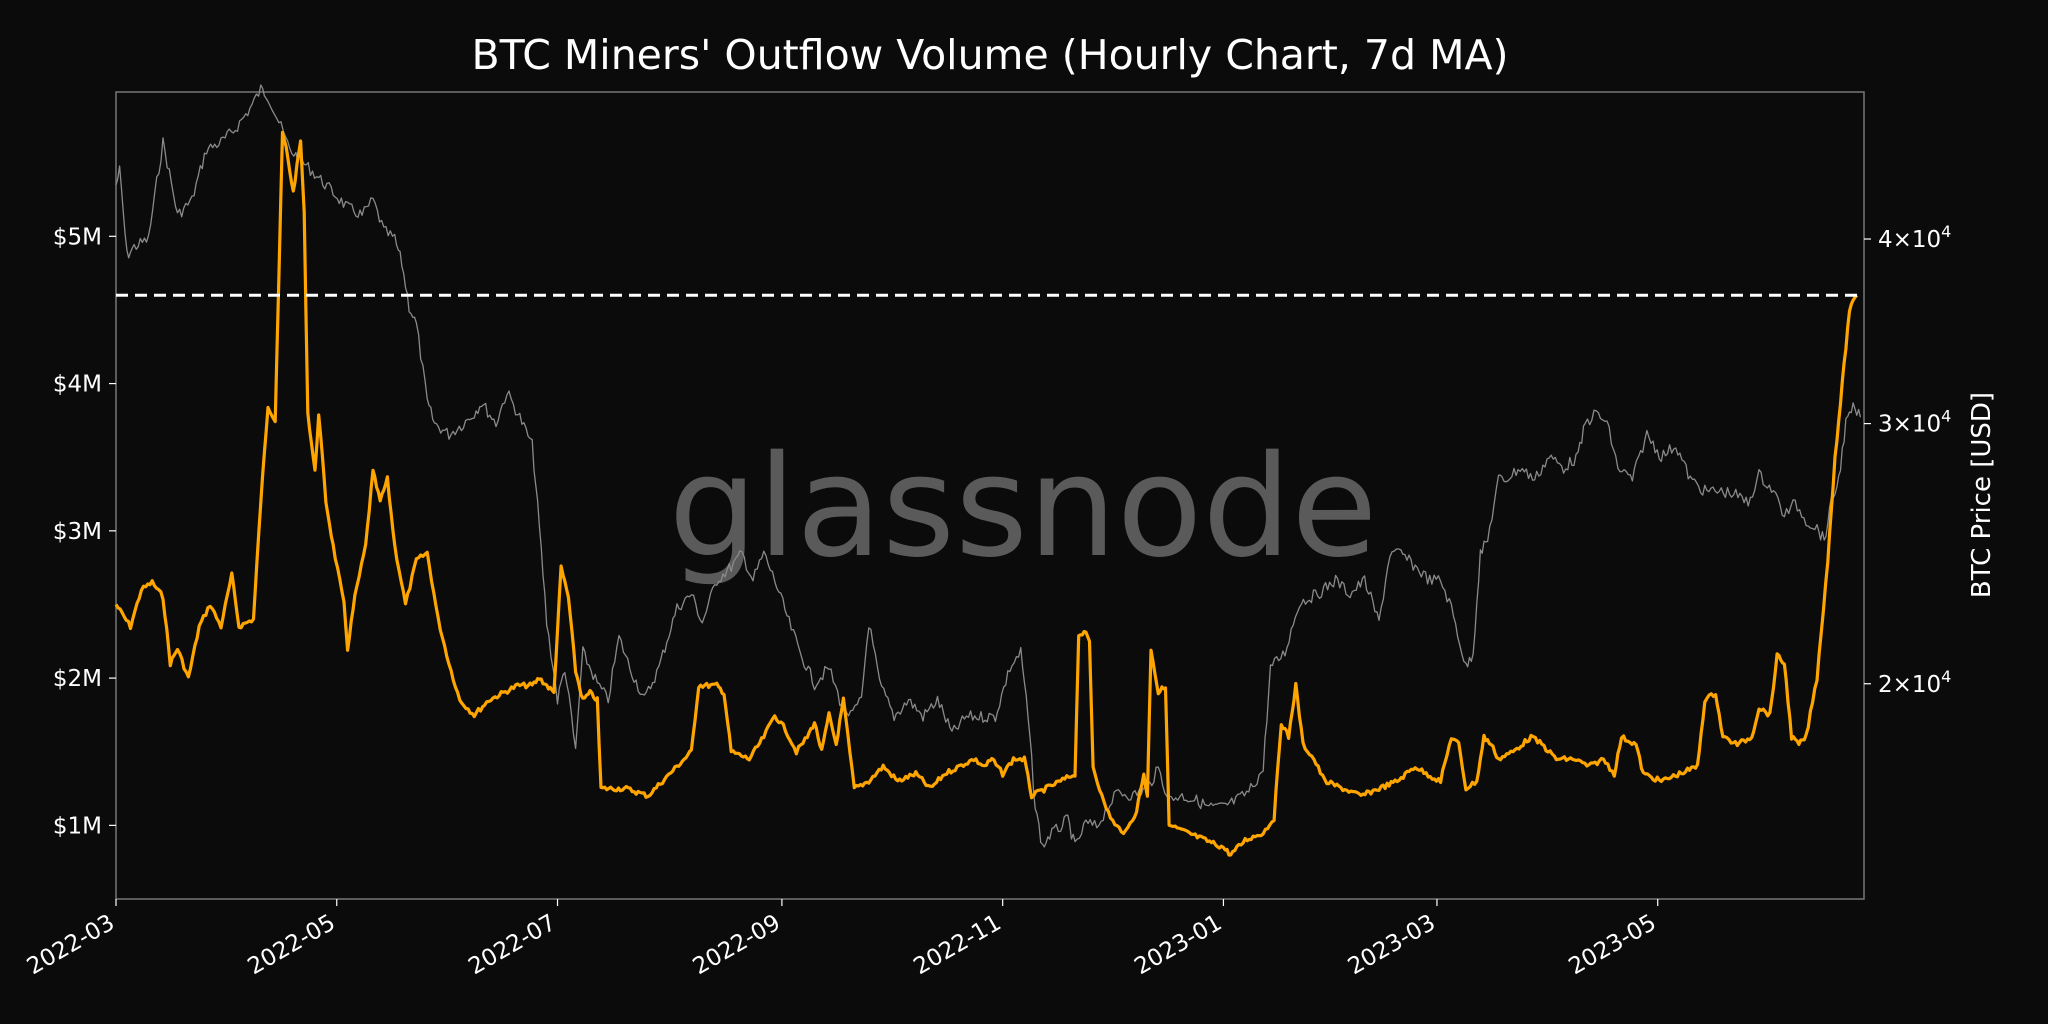  Describe the element at coordinates (77, 237) in the screenshot. I see `left-y-tick-label: $5M` at that location.